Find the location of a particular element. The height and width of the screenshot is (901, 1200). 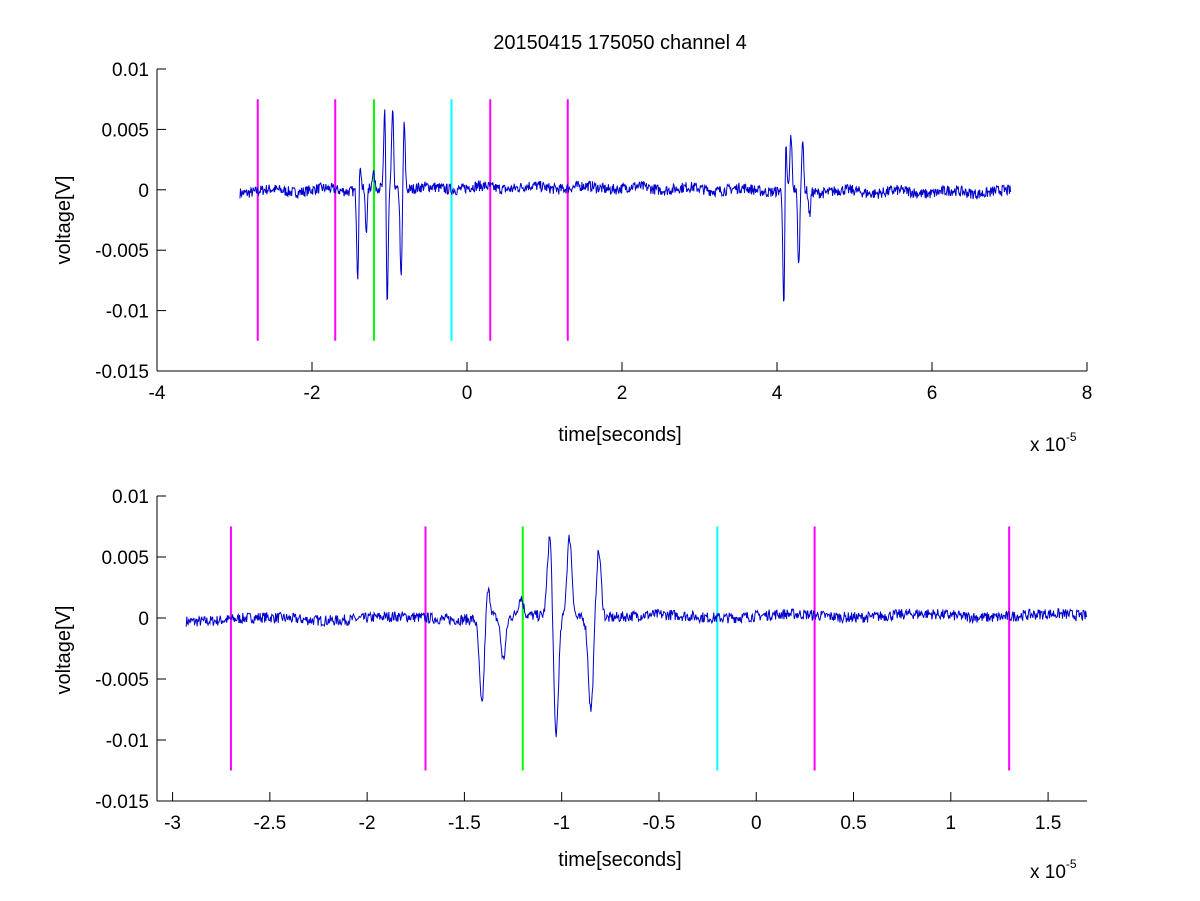

bottom-plot-exponent-power: -5 is located at coordinates (1071, 864).